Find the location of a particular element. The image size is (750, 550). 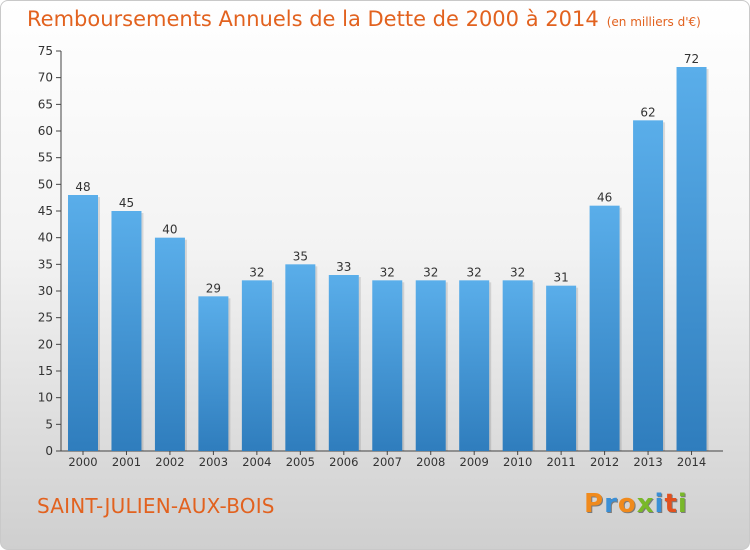

bar-2006 is located at coordinates (343, 363).